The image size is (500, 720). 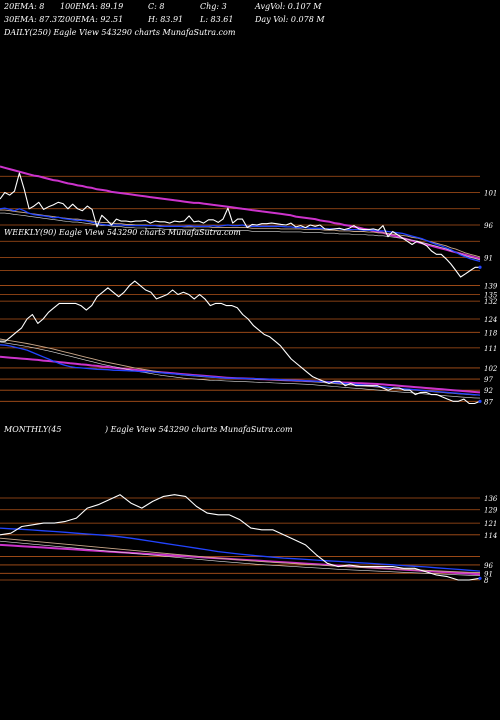 What do you see at coordinates (488, 380) in the screenshot?
I see `weekly-tick-label-7: 97` at bounding box center [488, 380].